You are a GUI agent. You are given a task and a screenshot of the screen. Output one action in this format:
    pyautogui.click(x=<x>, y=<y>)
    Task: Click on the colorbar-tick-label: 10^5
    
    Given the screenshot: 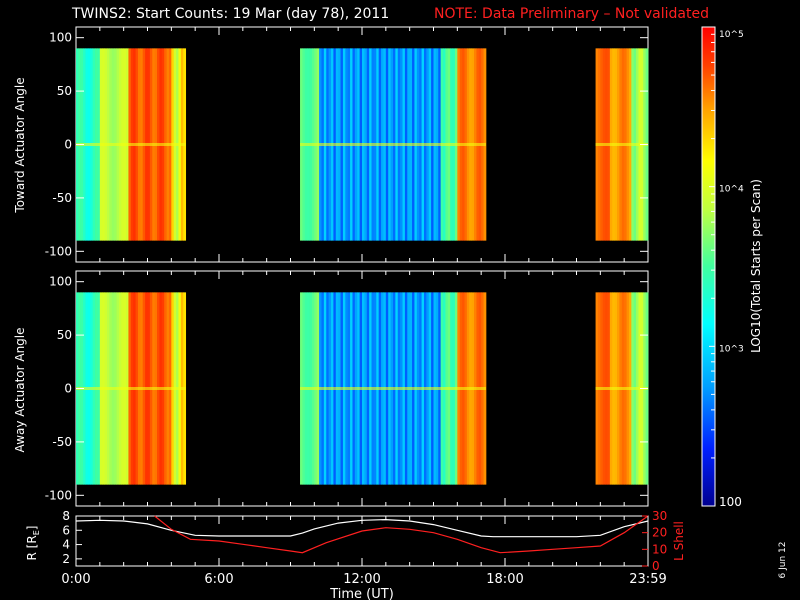 What is the action you would take?
    pyautogui.click(x=731, y=35)
    